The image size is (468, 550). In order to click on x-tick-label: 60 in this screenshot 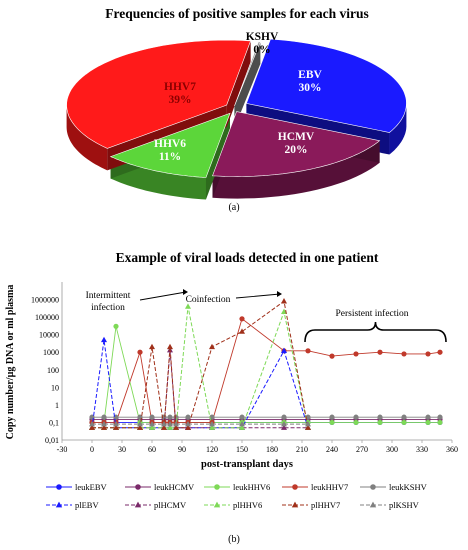, I will do `click(152, 449)`.